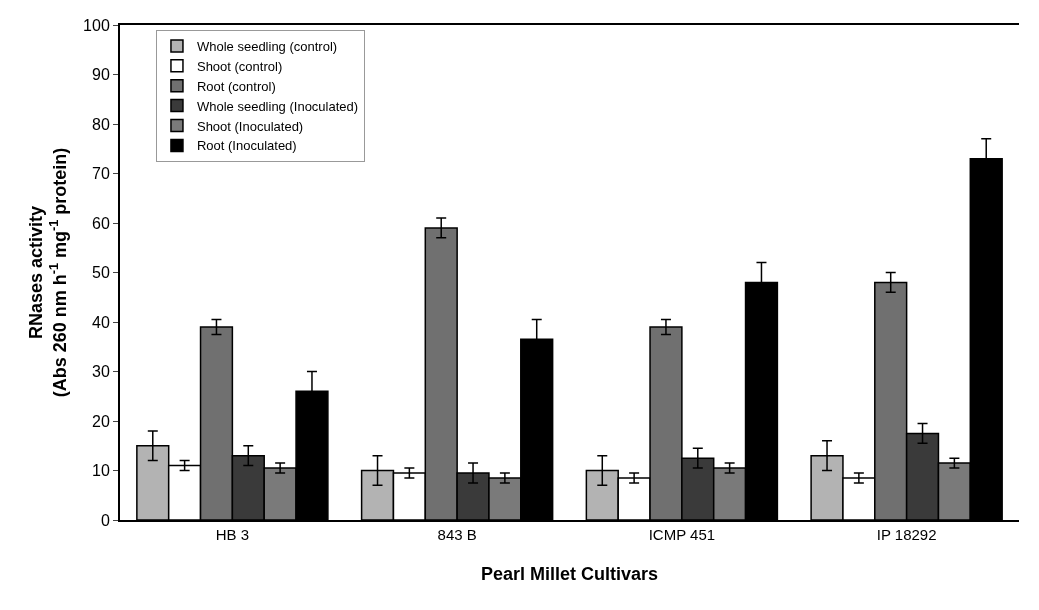 The width and height of the screenshot is (1039, 610). What do you see at coordinates (457, 534) in the screenshot?
I see `x-tick-label: 843 B` at bounding box center [457, 534].